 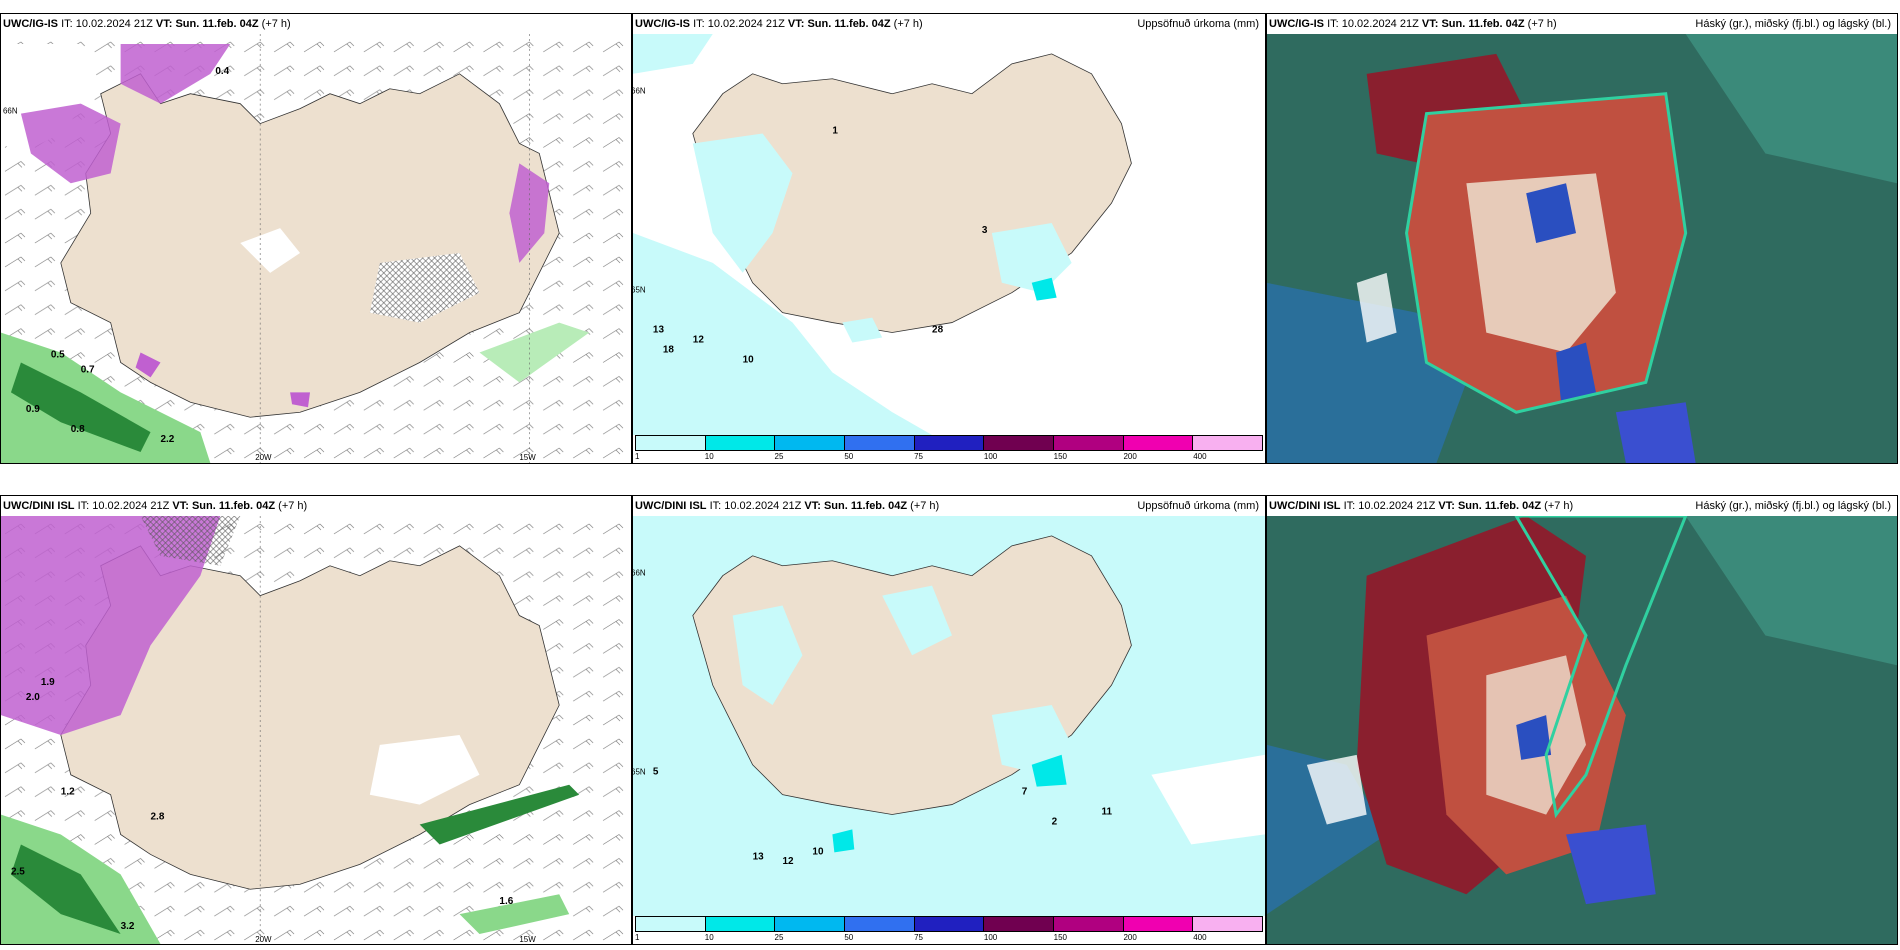 What do you see at coordinates (656, 772) in the screenshot?
I see `precip-label: 5` at bounding box center [656, 772].